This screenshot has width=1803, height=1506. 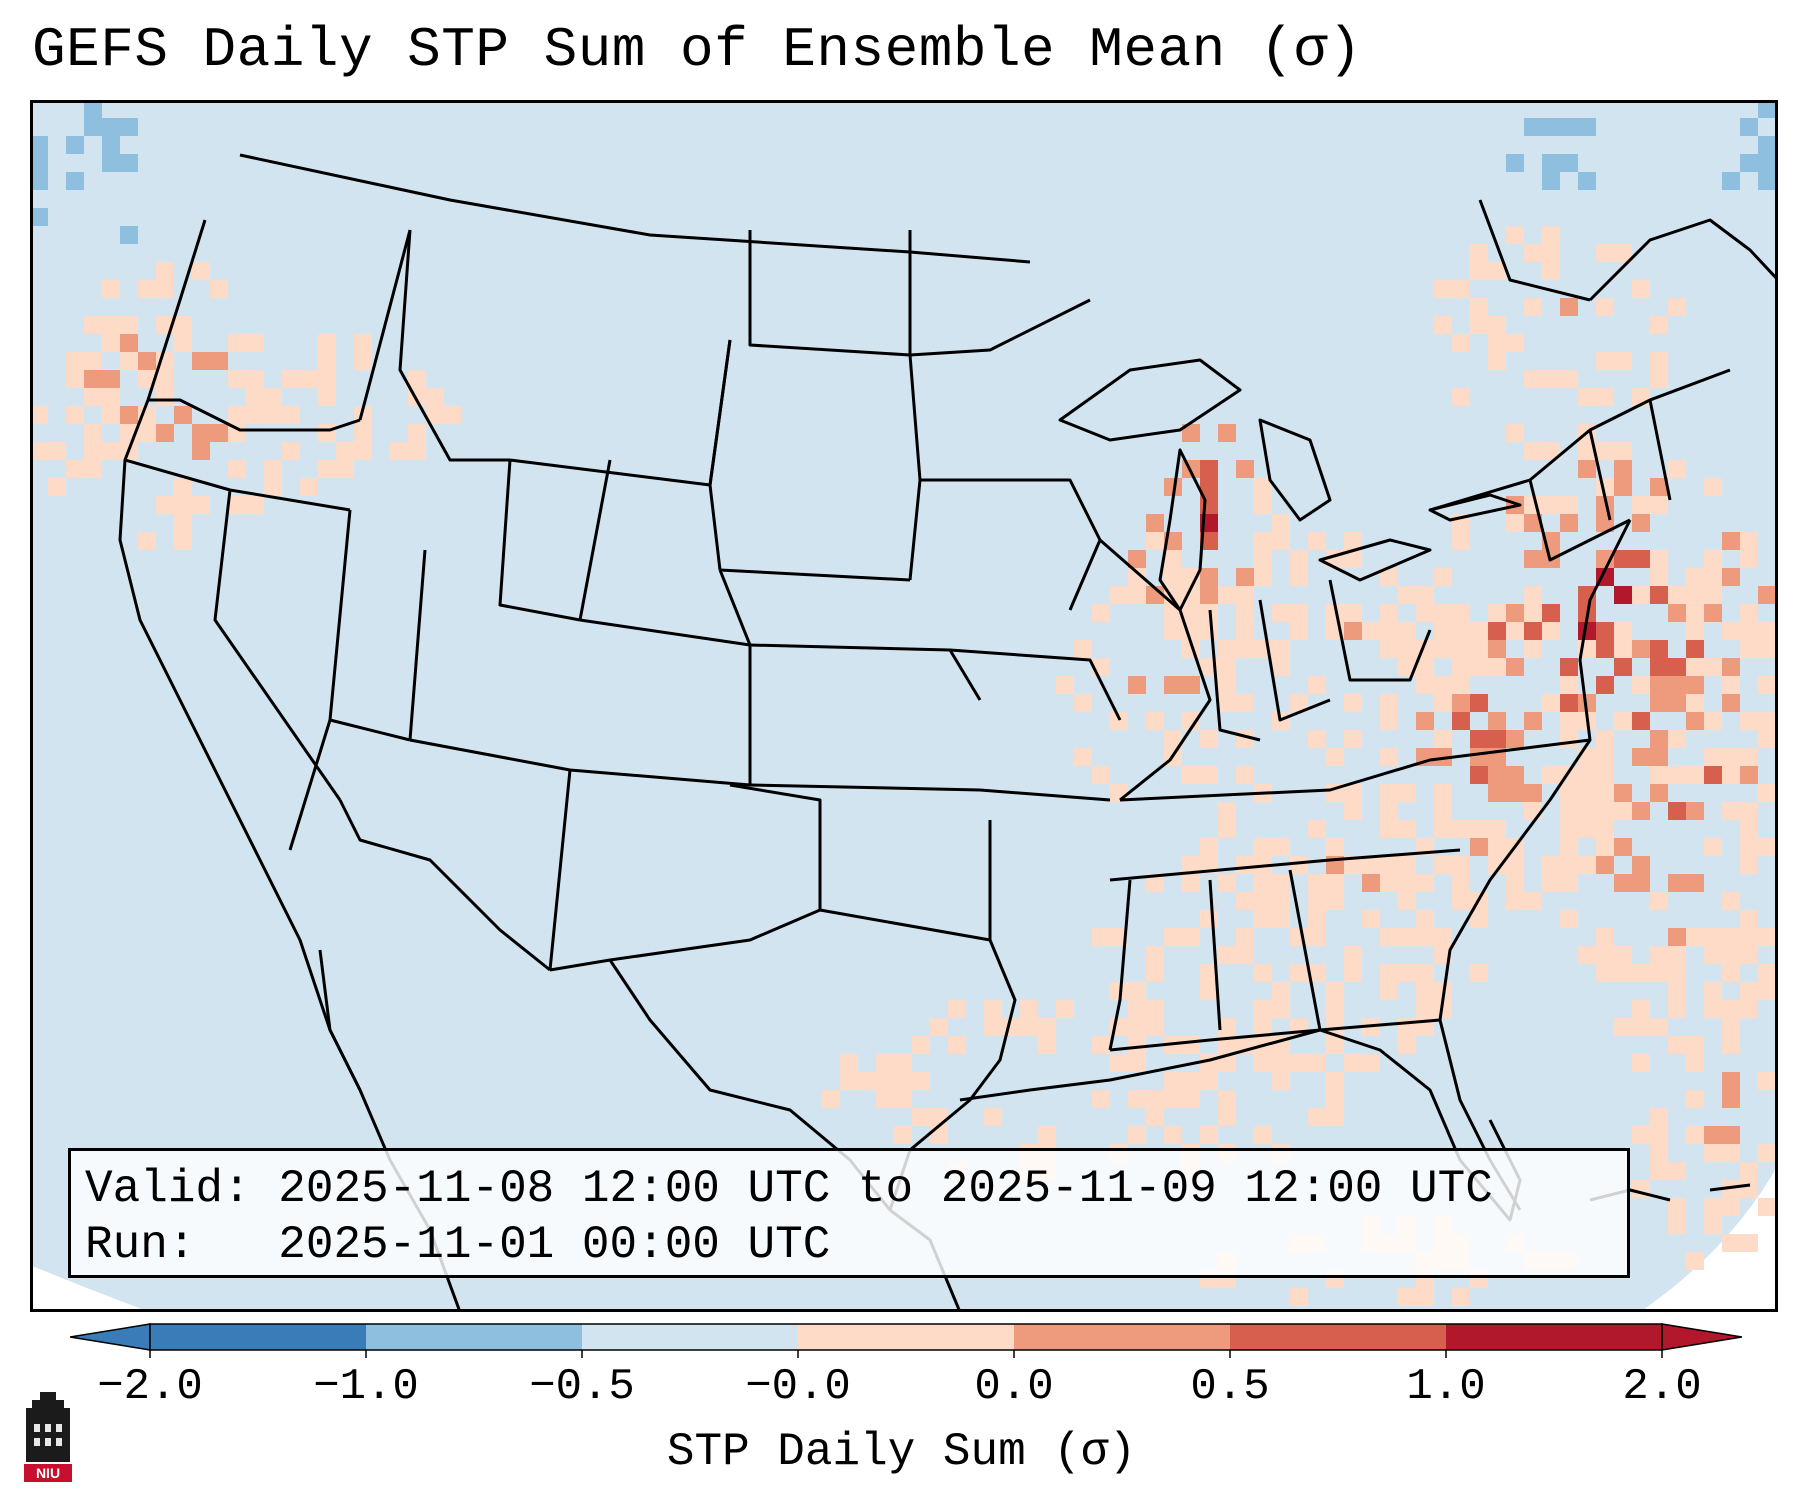 What do you see at coordinates (240, 655) in the screenshot?
I see `west-coast` at bounding box center [240, 655].